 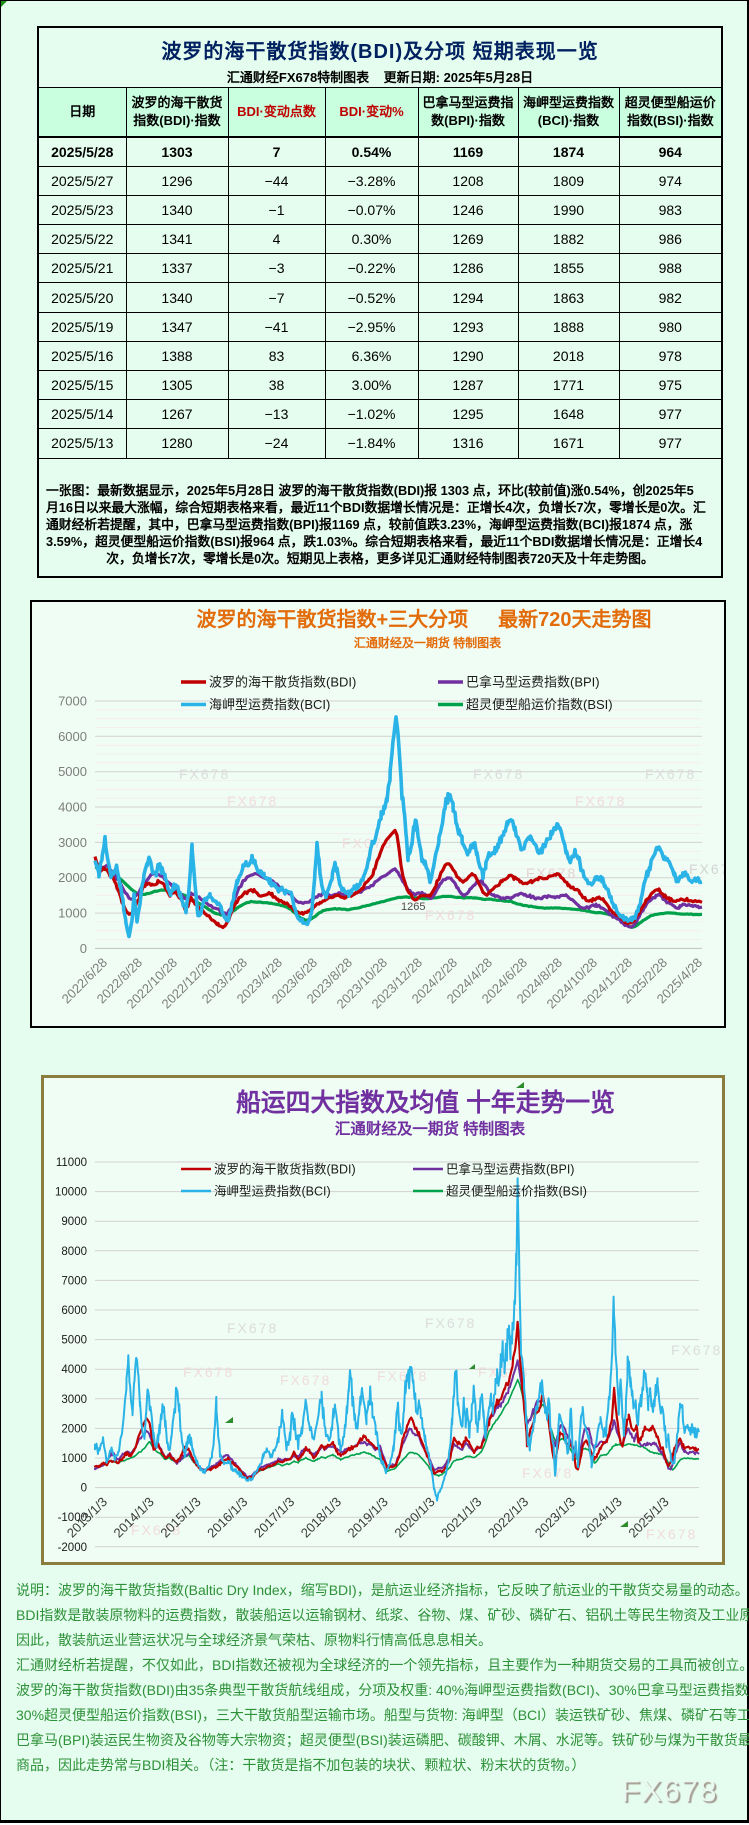 What do you see at coordinates (71, 1193) in the screenshot?
I see `svg-text: 10000` at bounding box center [71, 1193].